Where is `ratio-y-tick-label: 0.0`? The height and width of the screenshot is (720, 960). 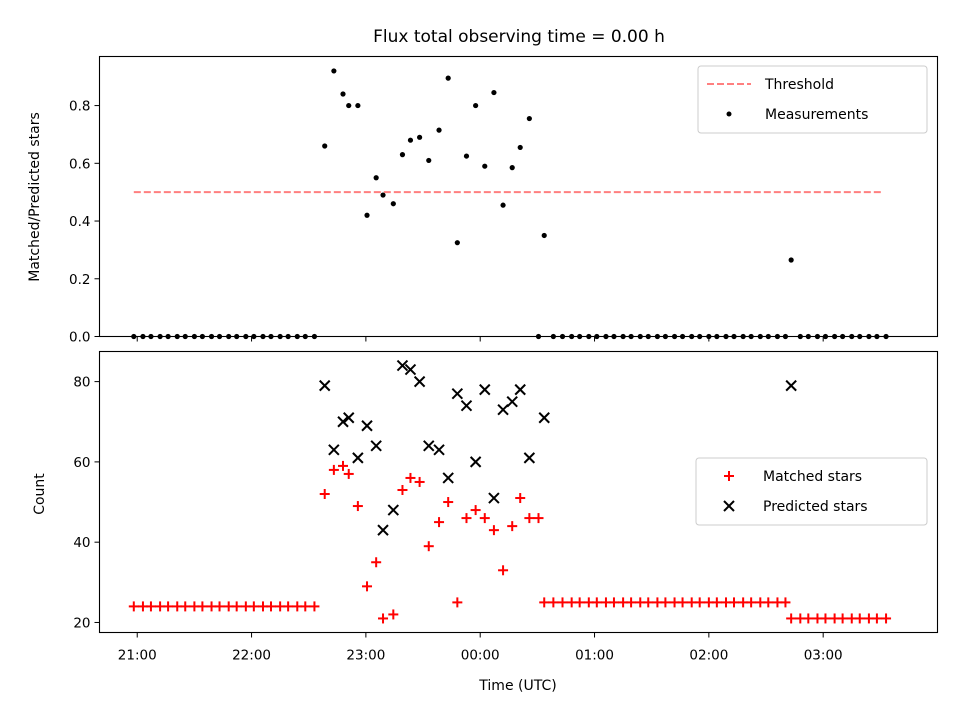
ratio-y-tick-label: 0.0 is located at coordinates (79, 338).